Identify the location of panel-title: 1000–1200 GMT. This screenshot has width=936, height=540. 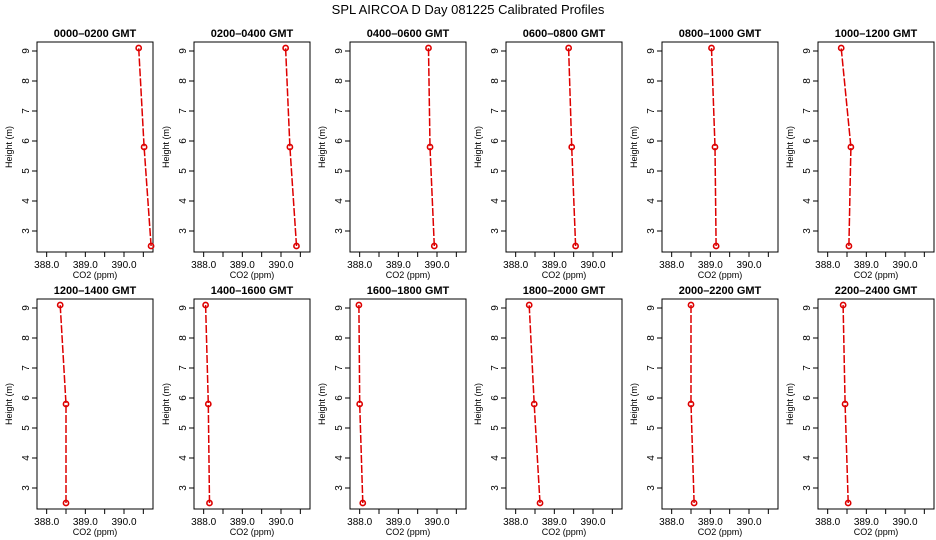
(876, 34).